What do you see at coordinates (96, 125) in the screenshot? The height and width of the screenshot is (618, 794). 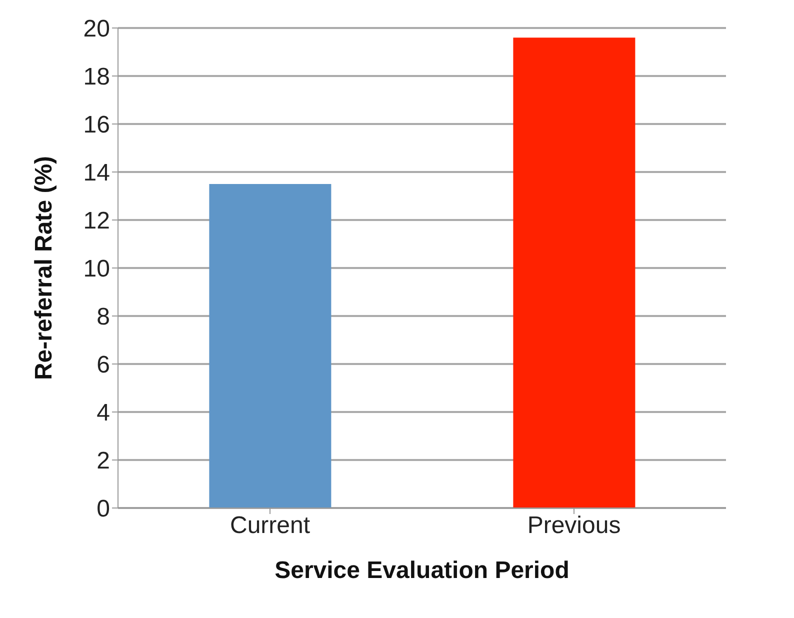 I see `y-tick-label: 16` at bounding box center [96, 125].